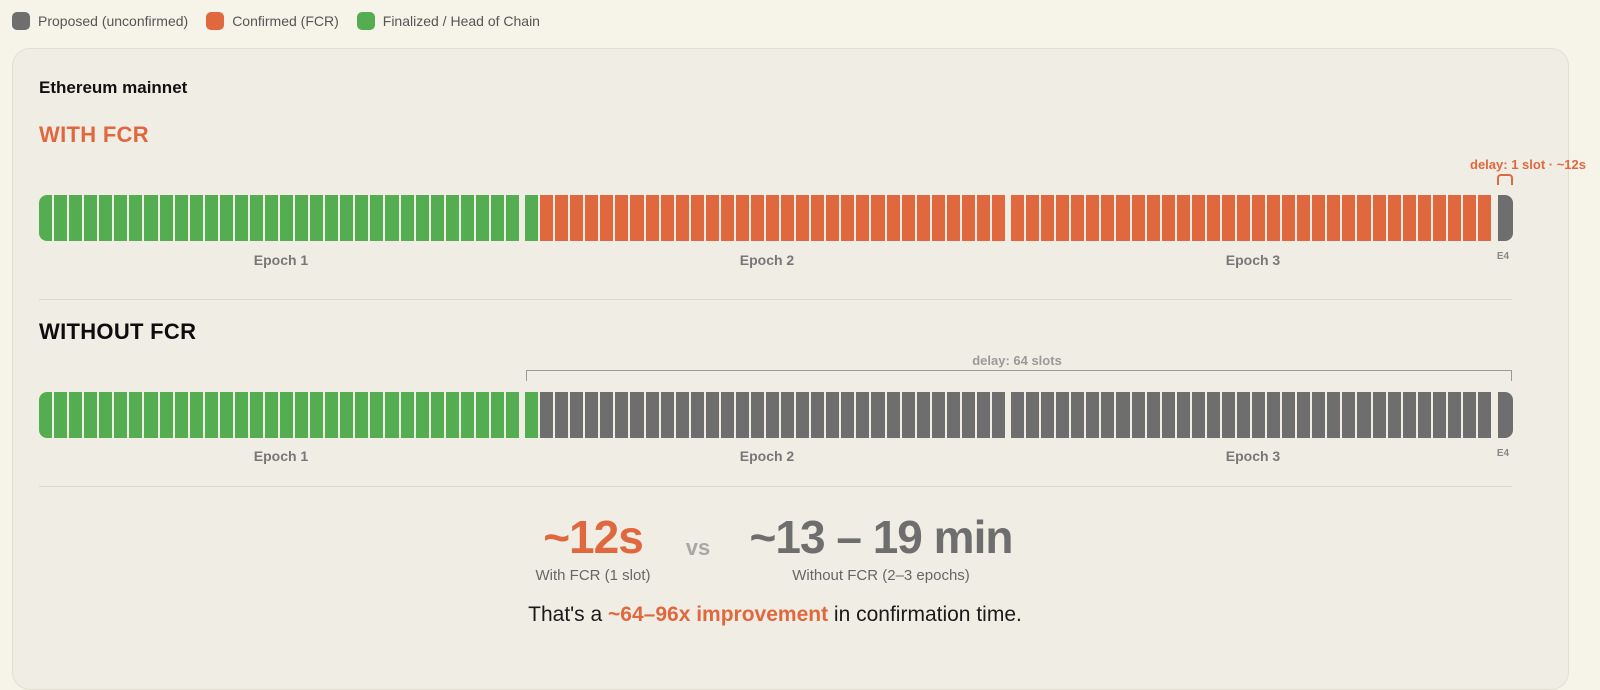 The height and width of the screenshot is (690, 1600). Describe the element at coordinates (767, 260) in the screenshot. I see `with-fcr-epoch-2-label: Epoch 2` at that location.